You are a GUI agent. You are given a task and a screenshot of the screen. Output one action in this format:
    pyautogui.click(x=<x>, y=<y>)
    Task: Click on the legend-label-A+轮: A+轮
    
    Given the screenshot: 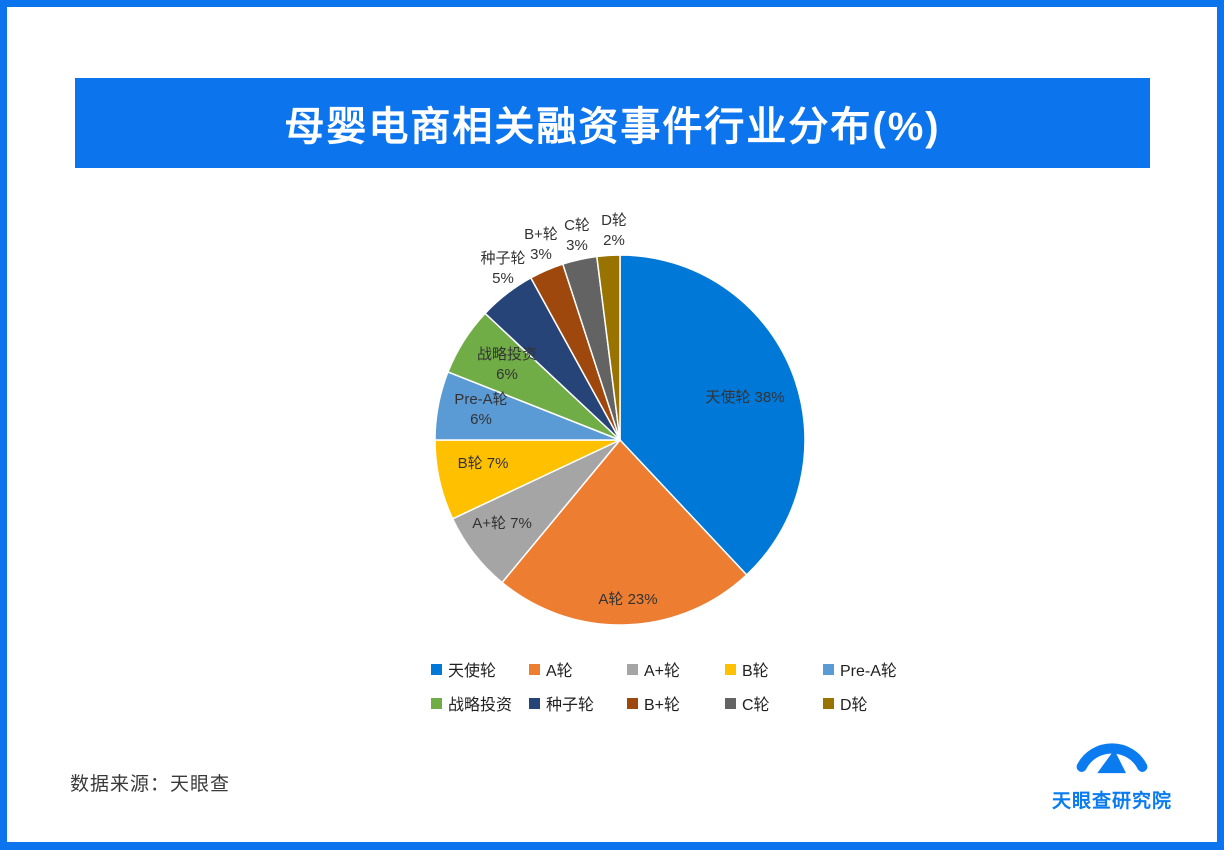 What is the action you would take?
    pyautogui.click(x=662, y=671)
    